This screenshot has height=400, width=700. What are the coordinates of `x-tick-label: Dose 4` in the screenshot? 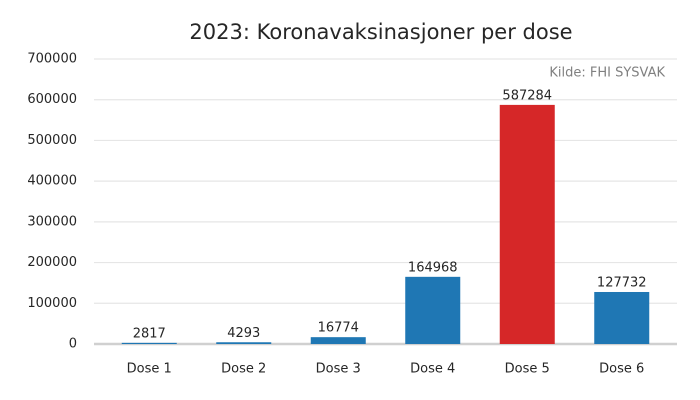 It's located at (432, 369).